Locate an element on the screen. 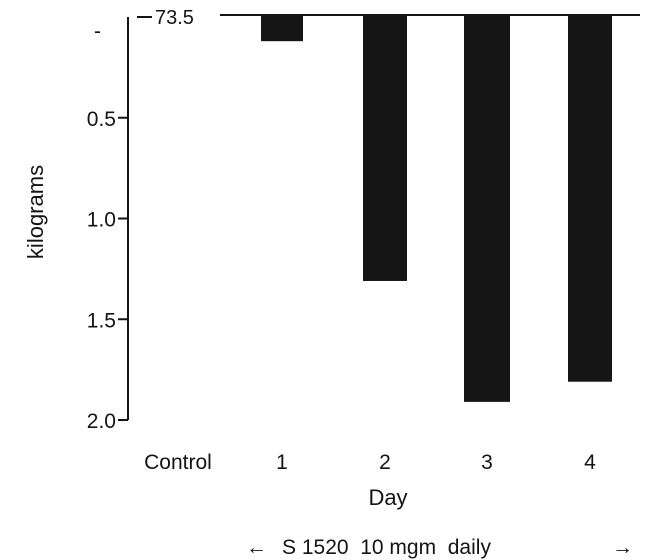 The height and width of the screenshot is (560, 652). x-category-label: Control is located at coordinates (178, 462).